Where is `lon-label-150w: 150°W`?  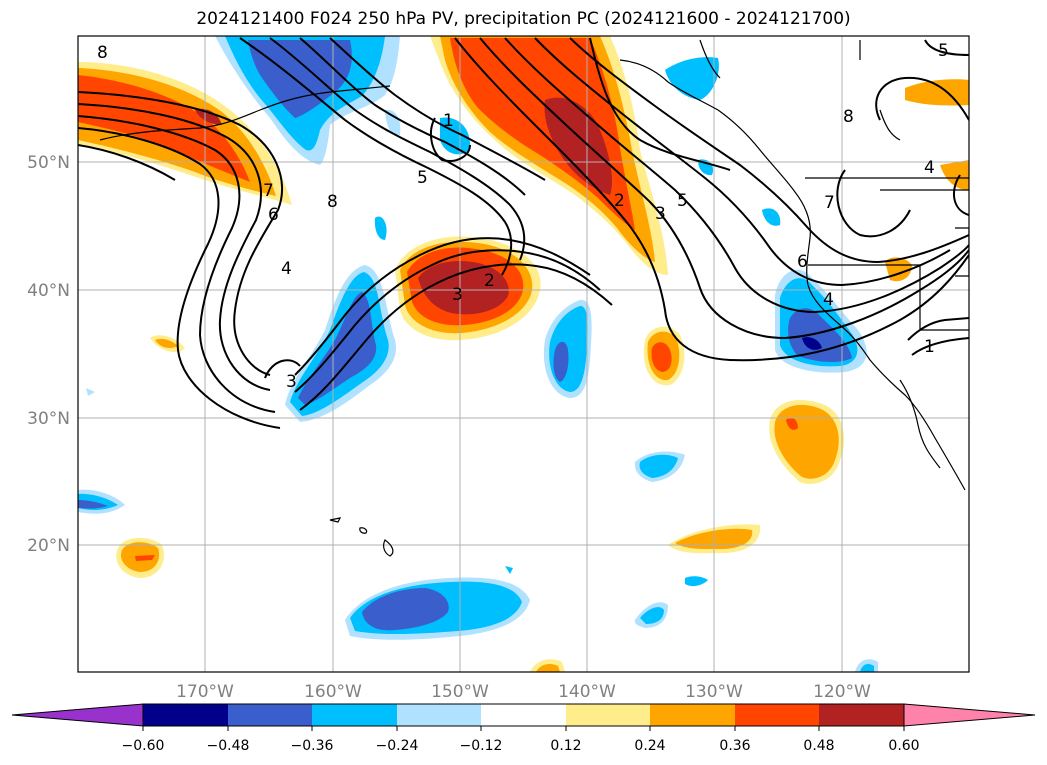 lon-label-150w: 150°W is located at coordinates (460, 692).